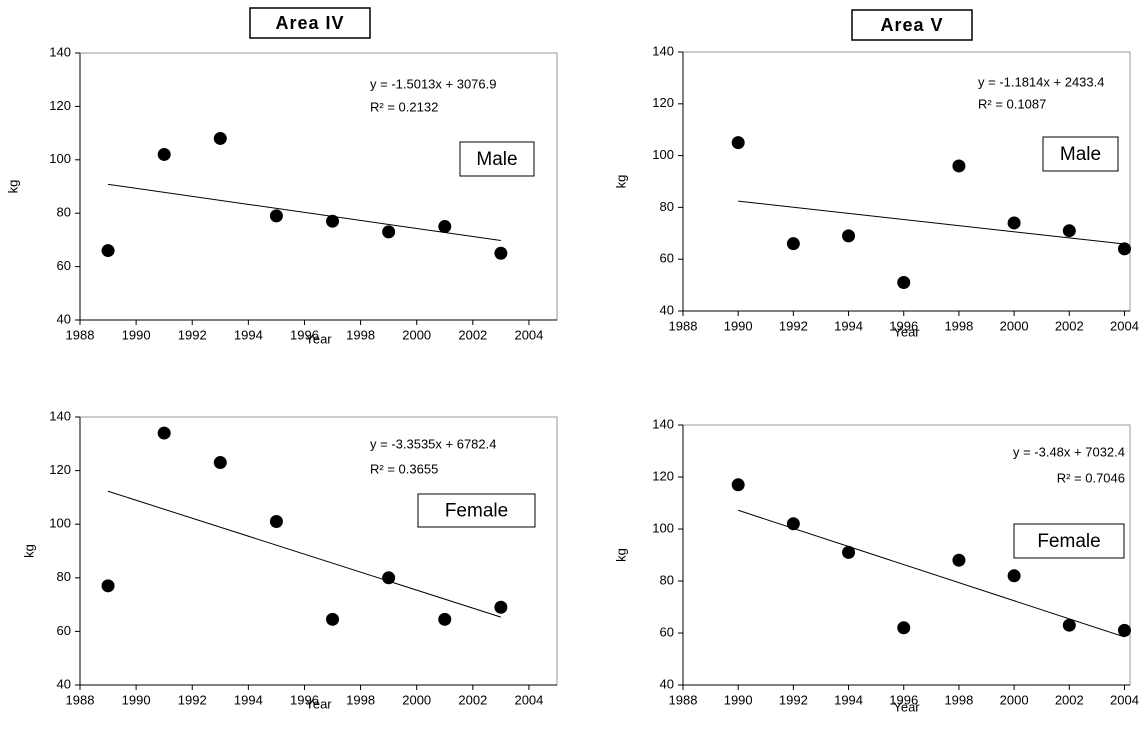  I want to click on chart-title: Area IV, so click(309, 23).